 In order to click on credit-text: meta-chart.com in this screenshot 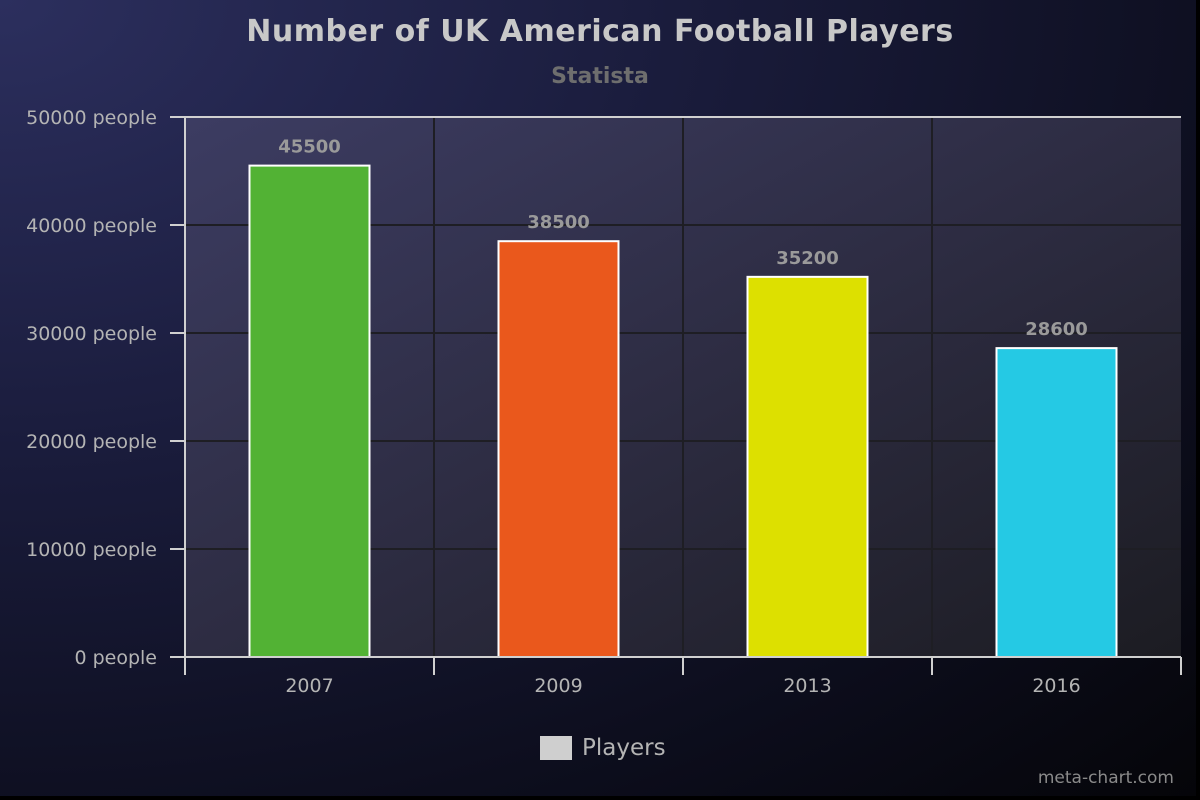, I will do `click(1105, 778)`.